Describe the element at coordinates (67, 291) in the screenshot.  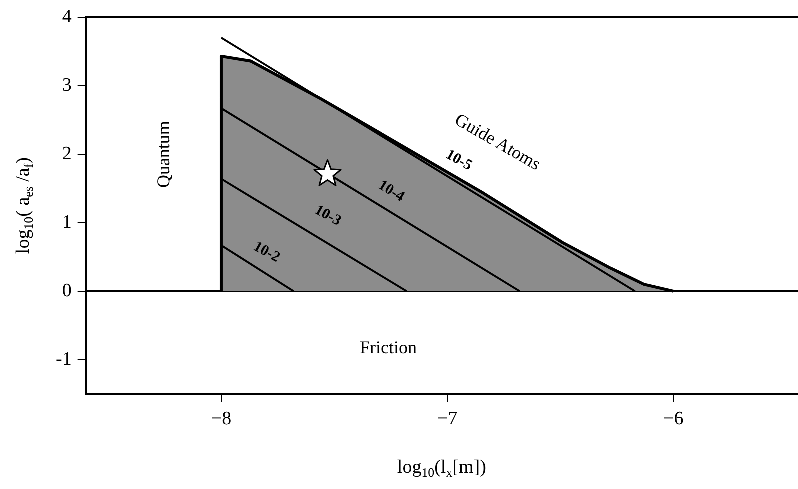
I see `y-tick-label: 0` at that location.